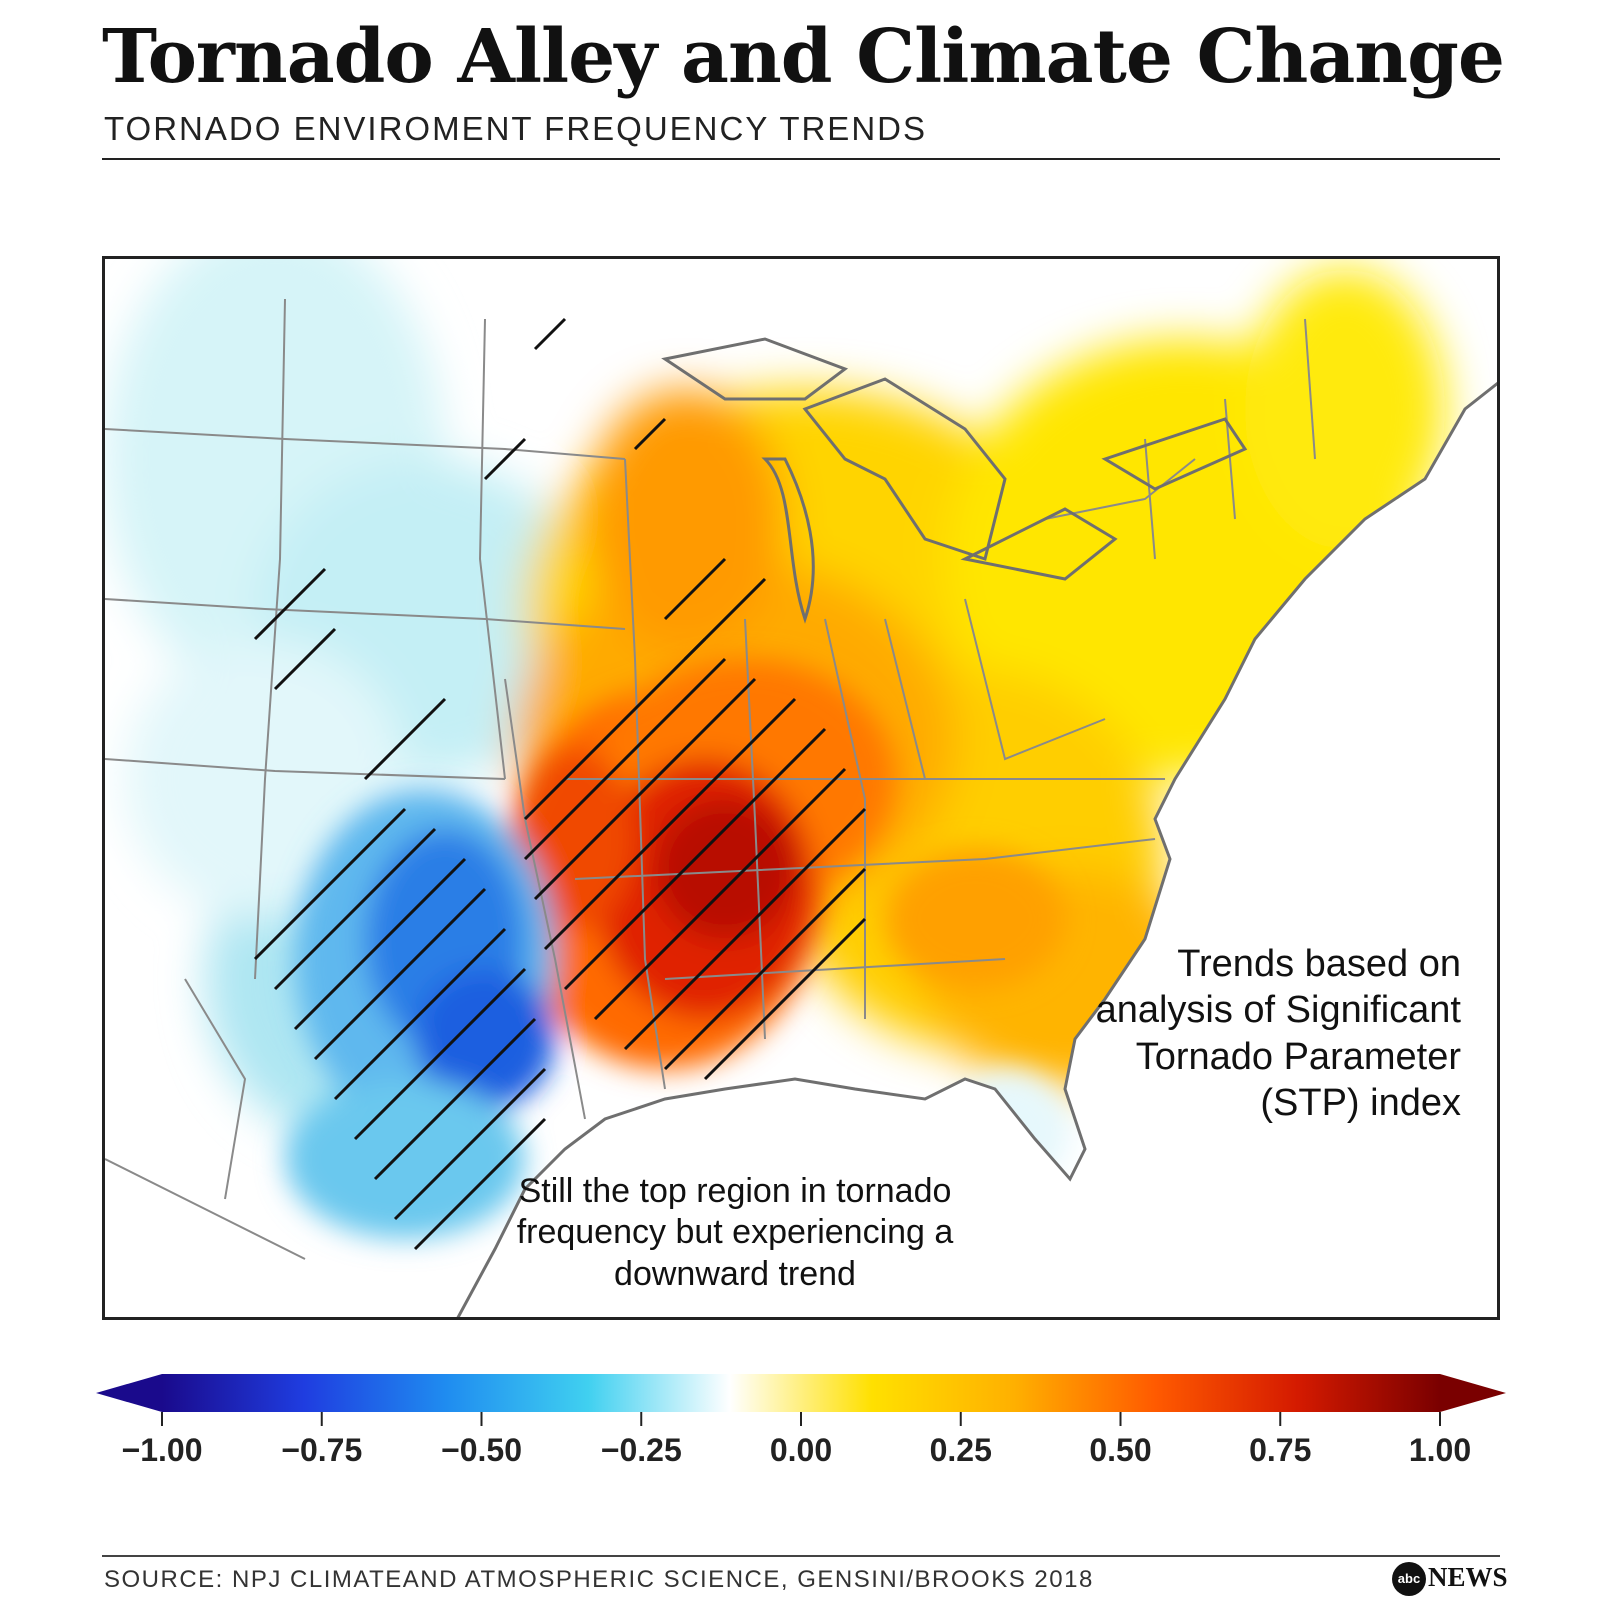 The width and height of the screenshot is (1600, 1600). Describe the element at coordinates (515, 128) in the screenshot. I see `page-subtitle: TORNADO ENVIROMENT FREQUENCY TRENDS` at that location.